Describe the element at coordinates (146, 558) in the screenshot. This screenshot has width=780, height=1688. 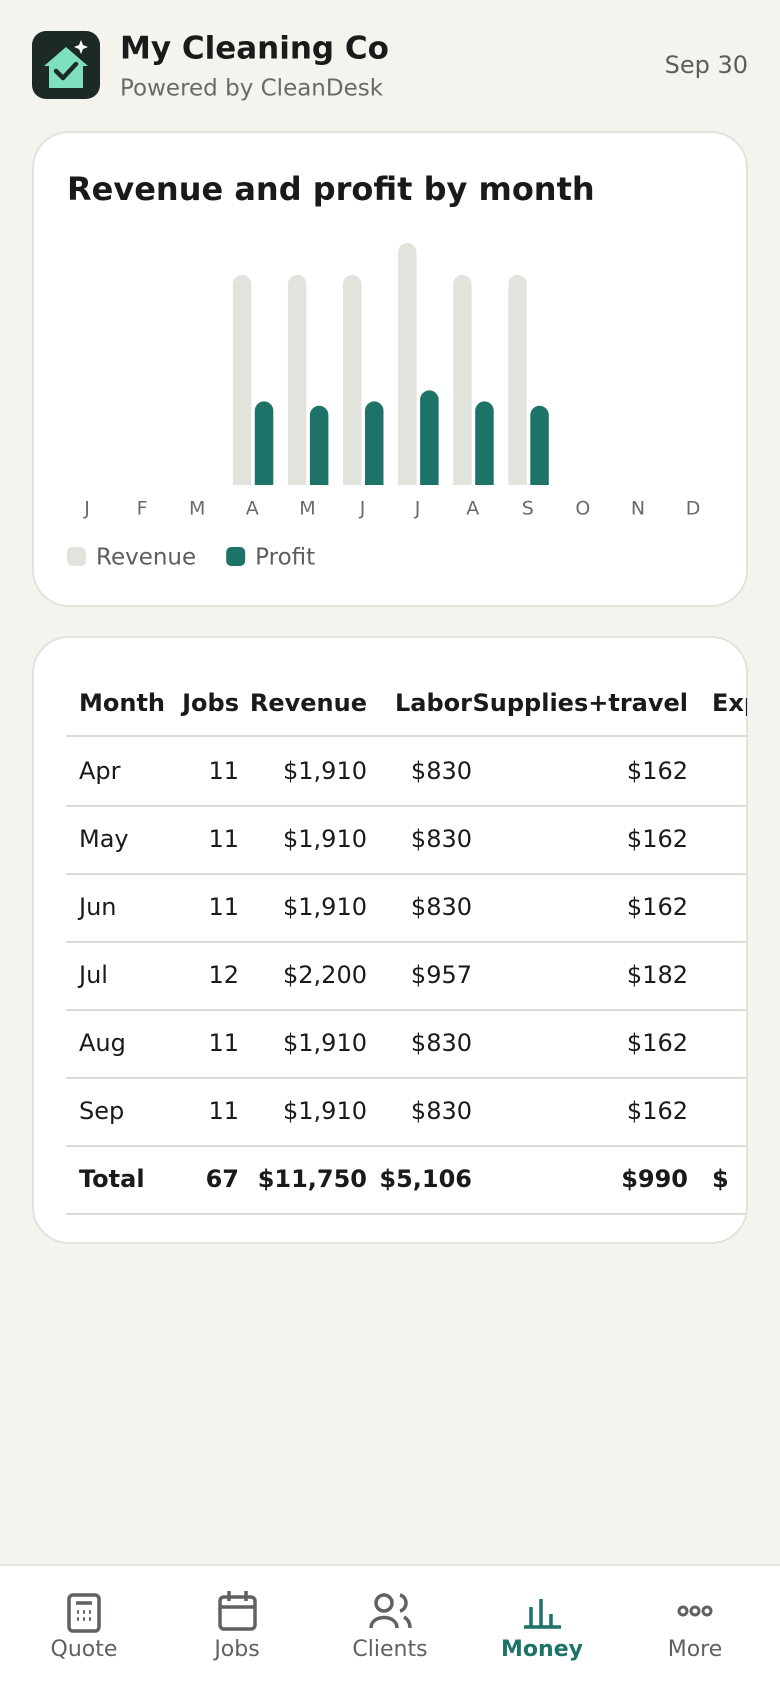
I see `legend-label: Revenue` at that location.